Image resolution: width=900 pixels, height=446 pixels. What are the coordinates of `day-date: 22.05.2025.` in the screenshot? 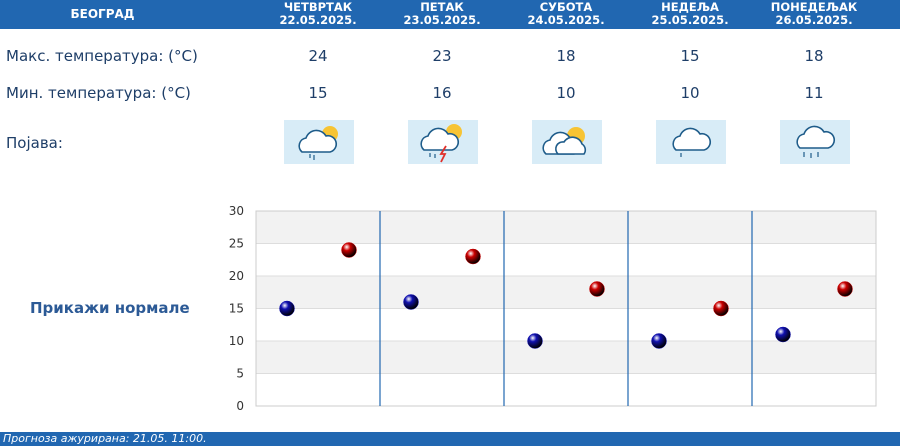 It's located at (318, 20).